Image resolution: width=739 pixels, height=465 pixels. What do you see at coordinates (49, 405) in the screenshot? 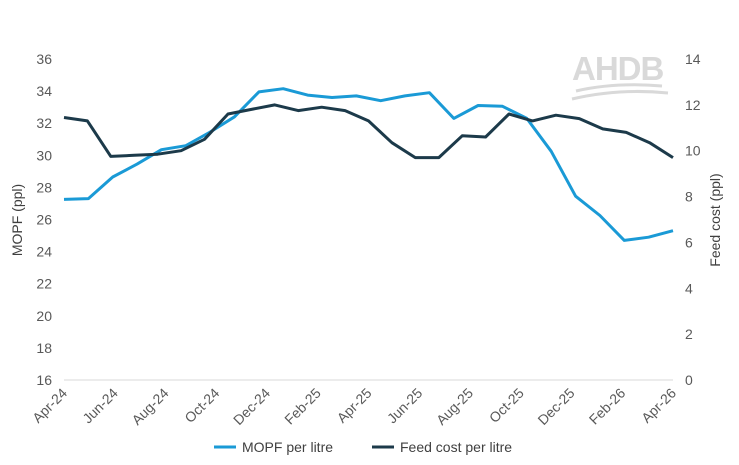
I see `x-tick-label: Apr-24` at bounding box center [49, 405].